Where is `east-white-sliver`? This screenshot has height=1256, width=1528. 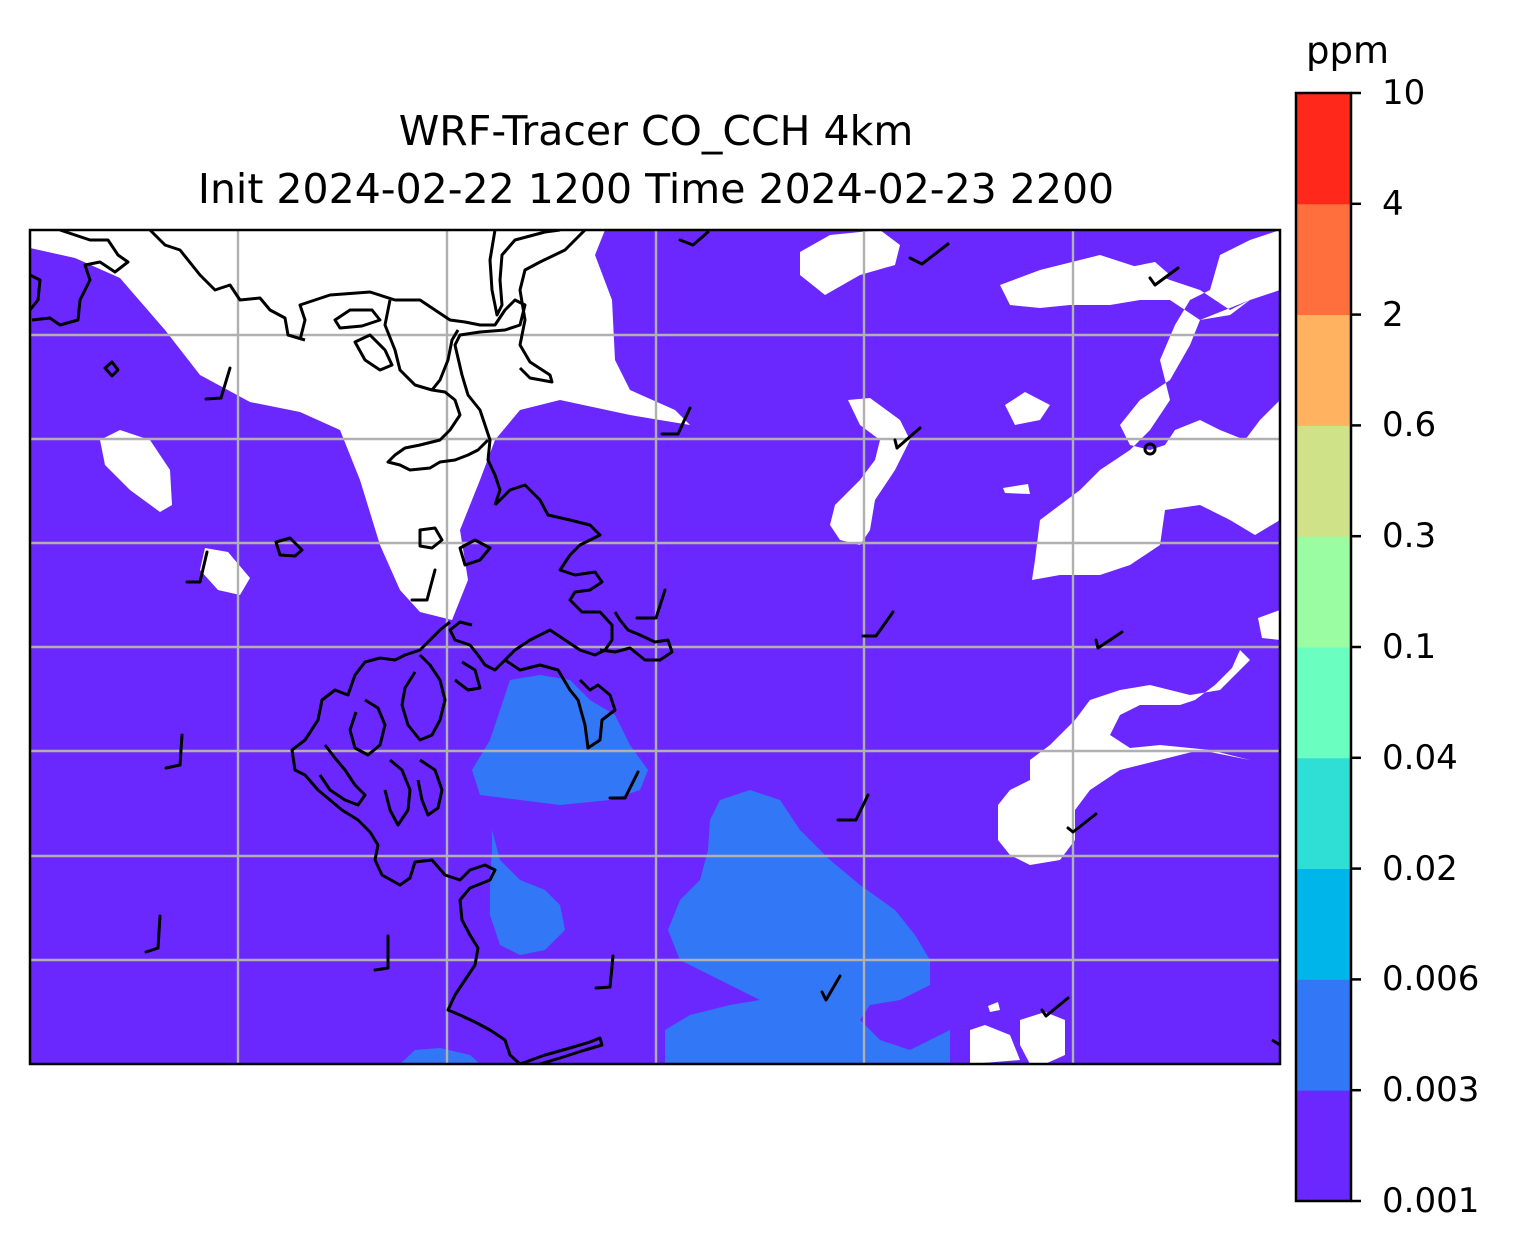
east-white-sliver is located at coordinates (1016, 489).